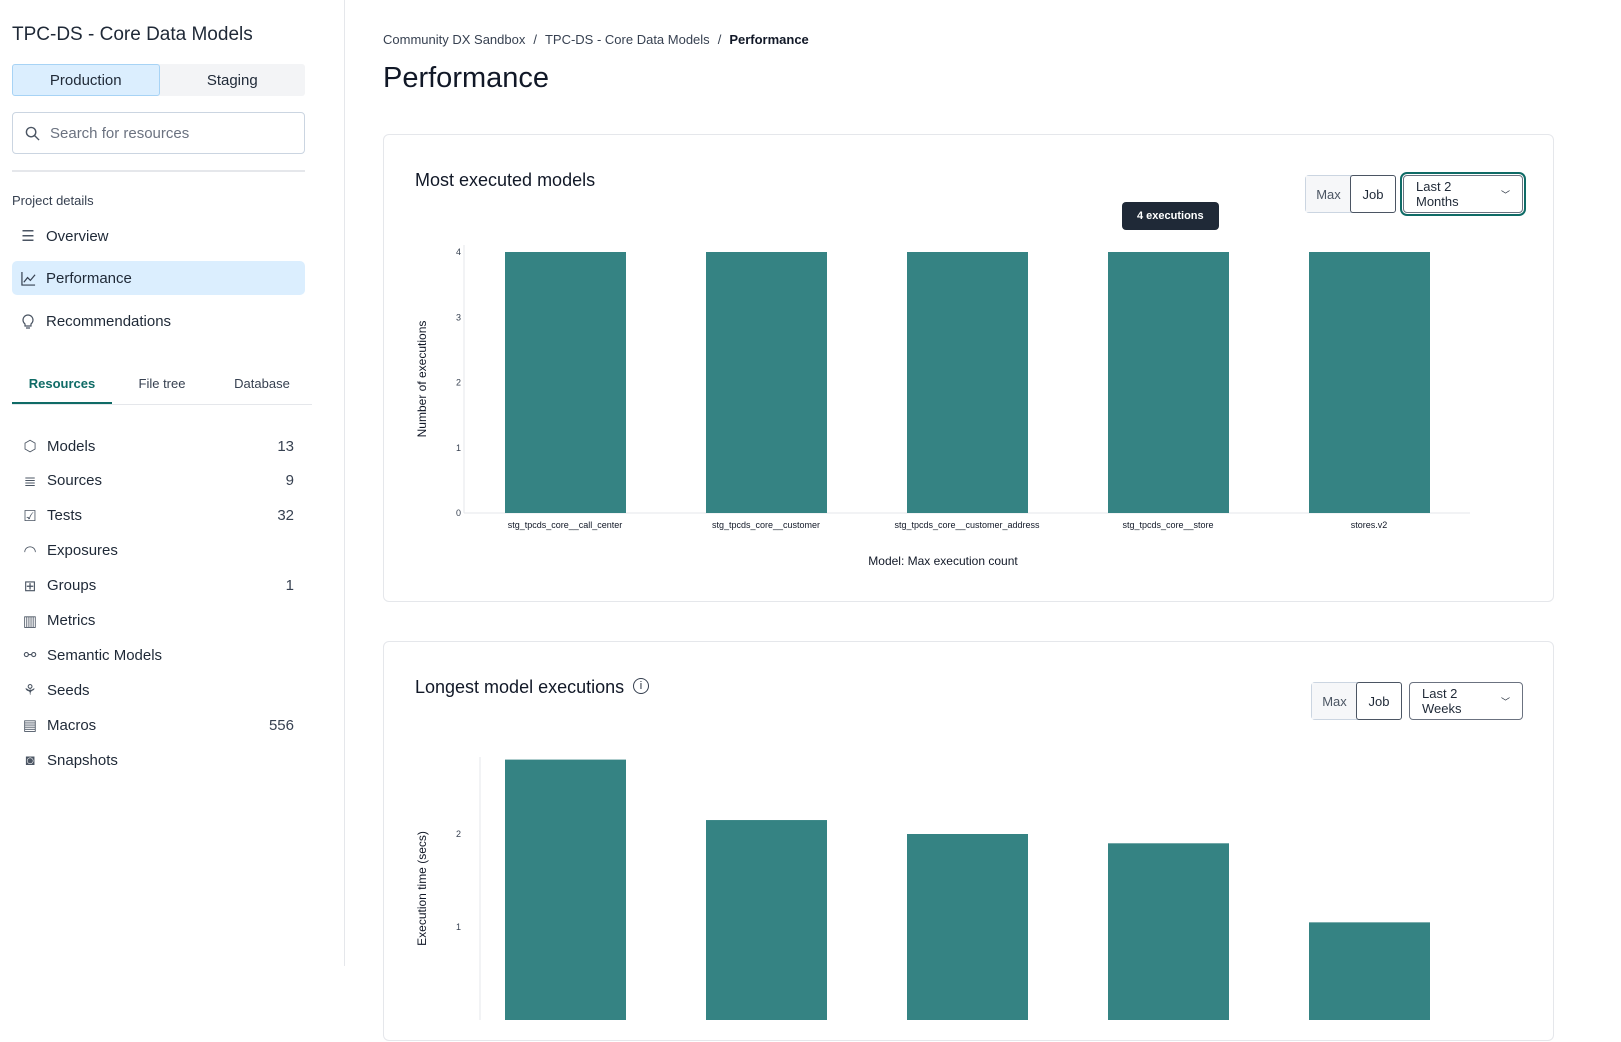 Image resolution: width=1621 pixels, height=1042 pixels. I want to click on resource-label: Metrics, so click(71, 620).